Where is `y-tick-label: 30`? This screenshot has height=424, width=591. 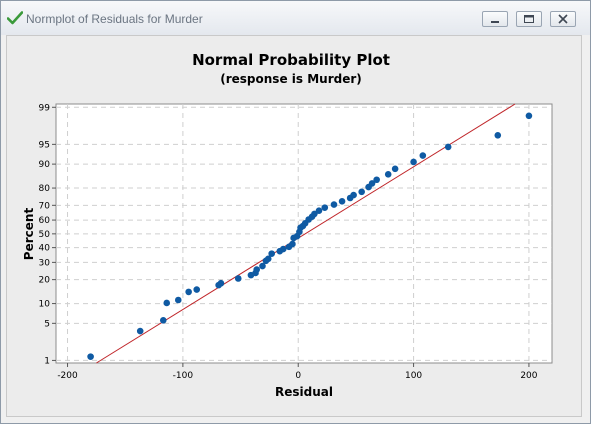
y-tick-label: 30 is located at coordinates (45, 263).